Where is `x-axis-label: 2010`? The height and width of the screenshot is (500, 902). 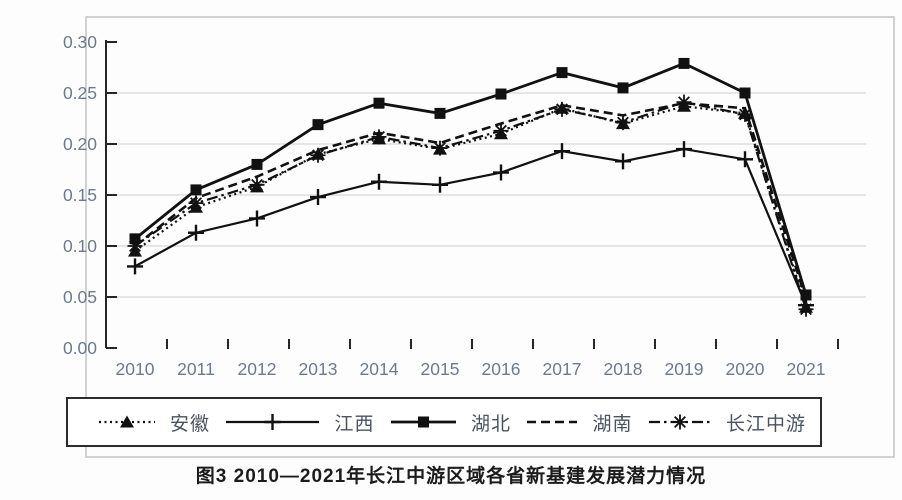
x-axis-label: 2010 is located at coordinates (135, 369).